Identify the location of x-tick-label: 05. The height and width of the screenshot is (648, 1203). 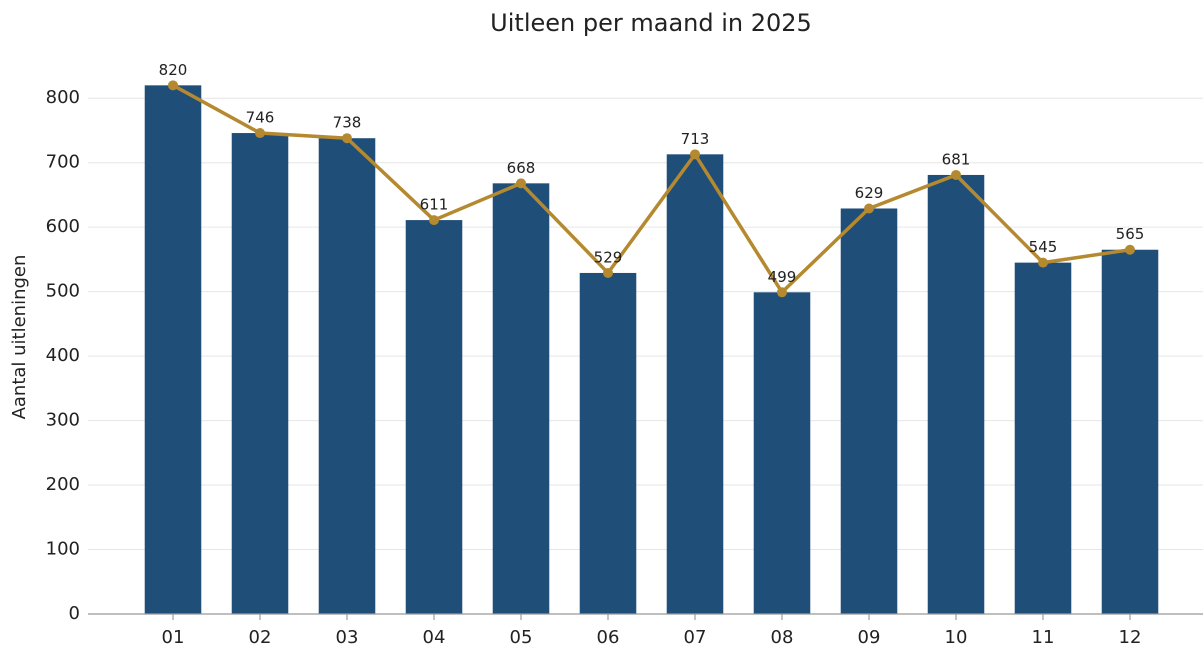
(521, 637).